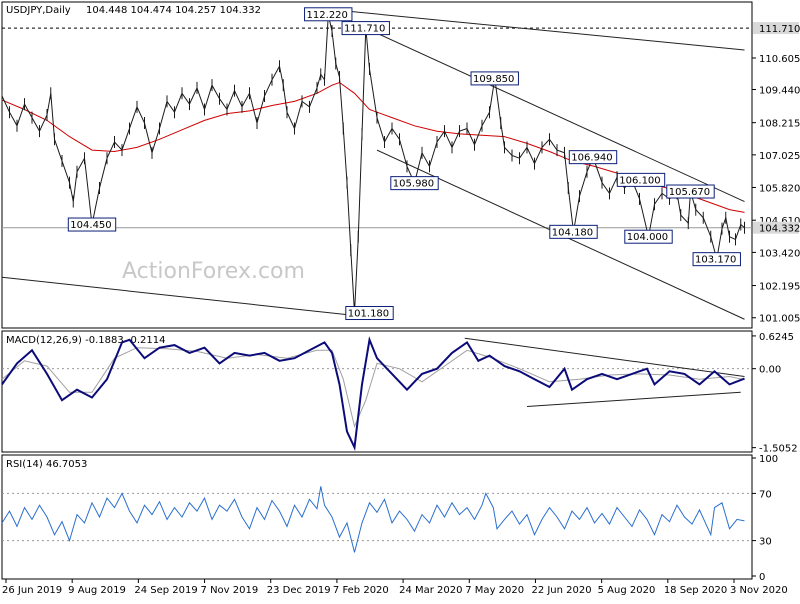 The width and height of the screenshot is (800, 604). What do you see at coordinates (765, 494) in the screenshot?
I see `rsi-y-tick-label: 70` at bounding box center [765, 494].